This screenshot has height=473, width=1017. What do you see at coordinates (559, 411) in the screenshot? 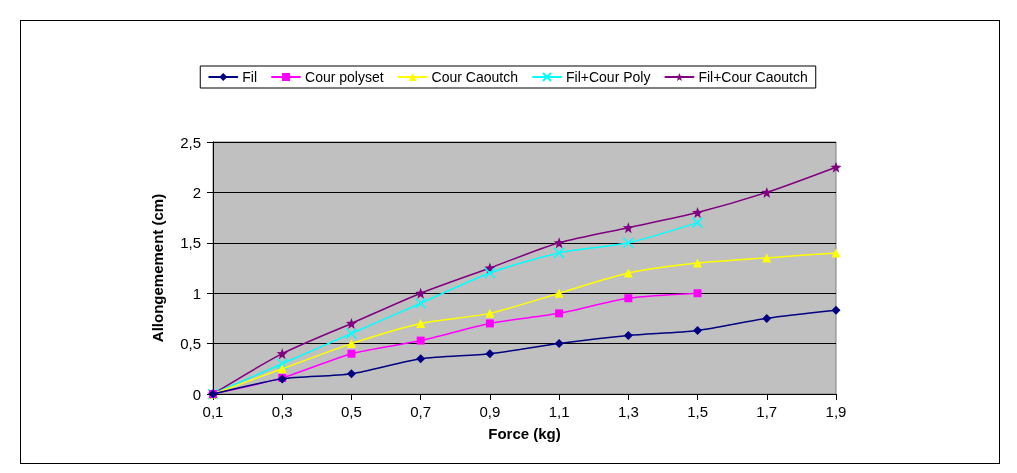
I see `x-tick-label: 1,1` at bounding box center [559, 411].